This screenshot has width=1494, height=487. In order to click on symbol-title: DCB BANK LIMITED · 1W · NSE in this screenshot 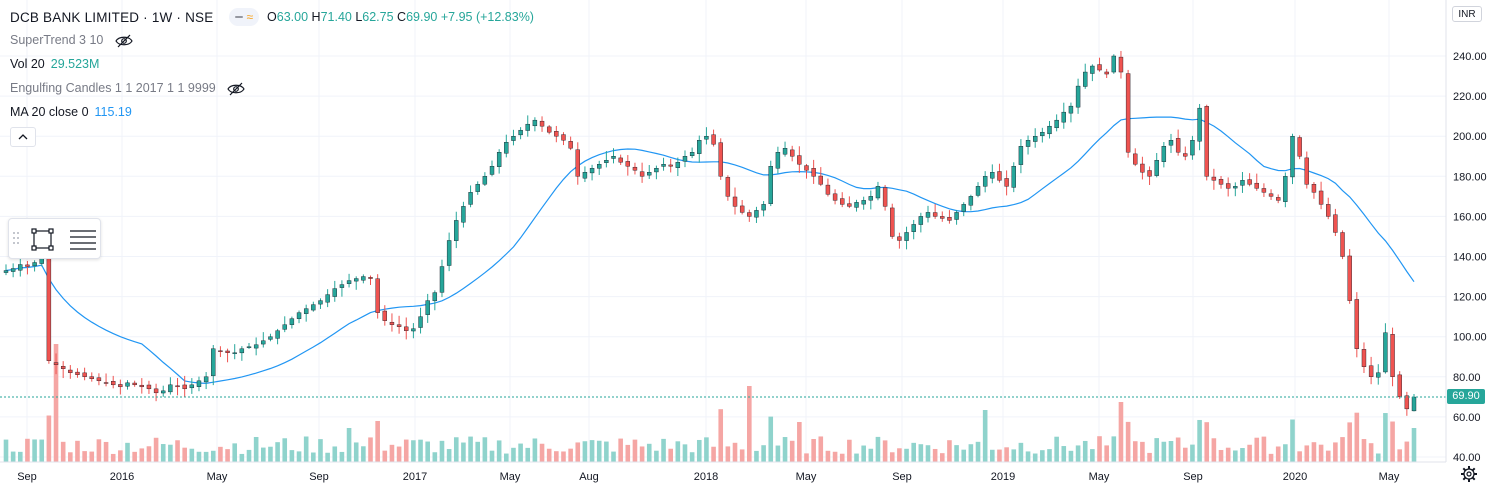, I will do `click(112, 17)`.